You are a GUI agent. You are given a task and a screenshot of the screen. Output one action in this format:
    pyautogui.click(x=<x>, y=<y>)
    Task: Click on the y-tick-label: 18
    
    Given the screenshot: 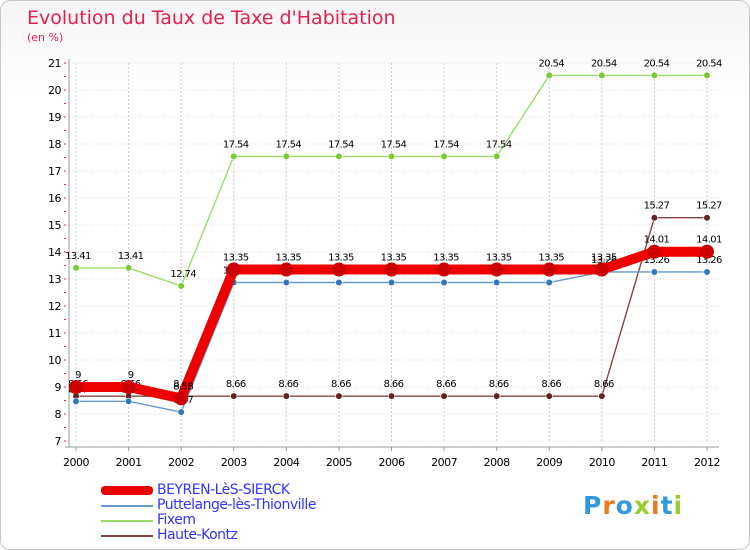 What is the action you would take?
    pyautogui.click(x=54, y=144)
    